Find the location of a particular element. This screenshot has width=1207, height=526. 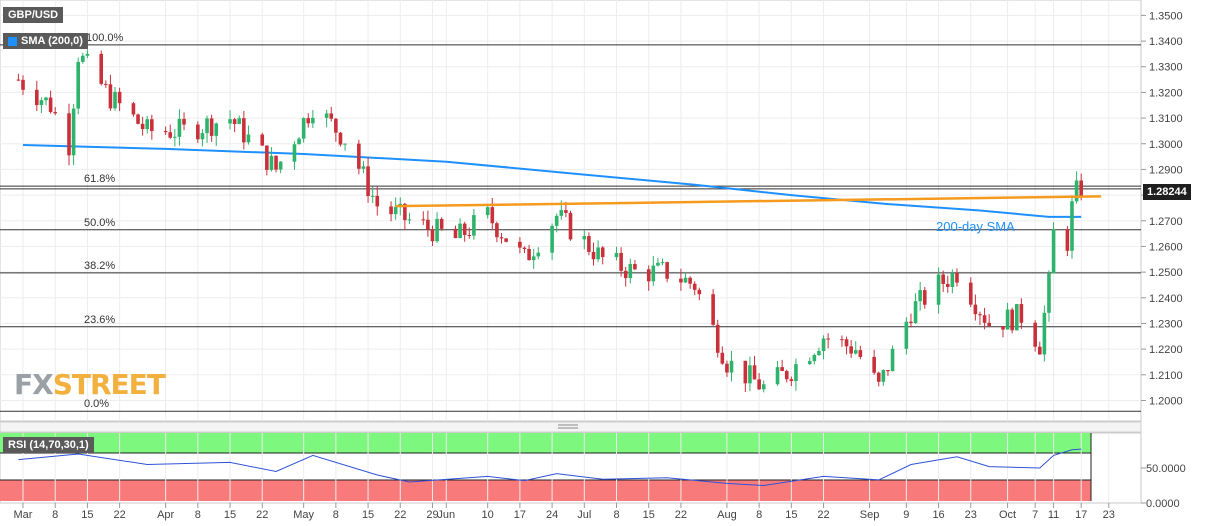

indicator-label: SMA (200,0) is located at coordinates (45, 41).